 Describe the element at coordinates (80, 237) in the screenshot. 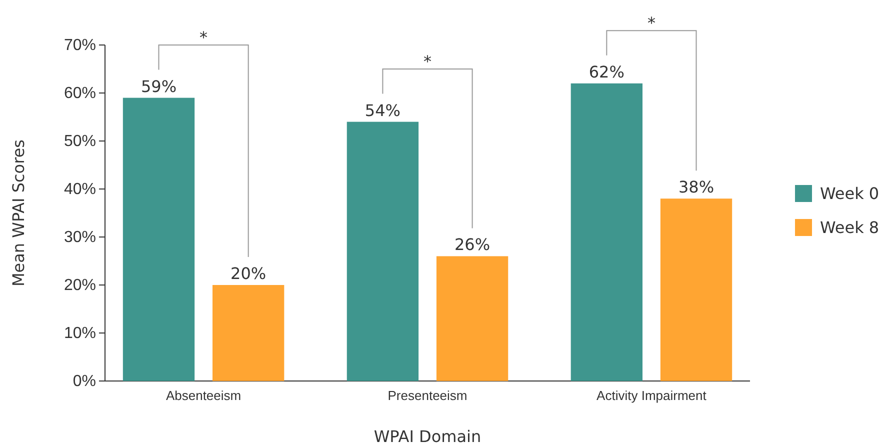

I see `y-tick-label: 30%` at that location.